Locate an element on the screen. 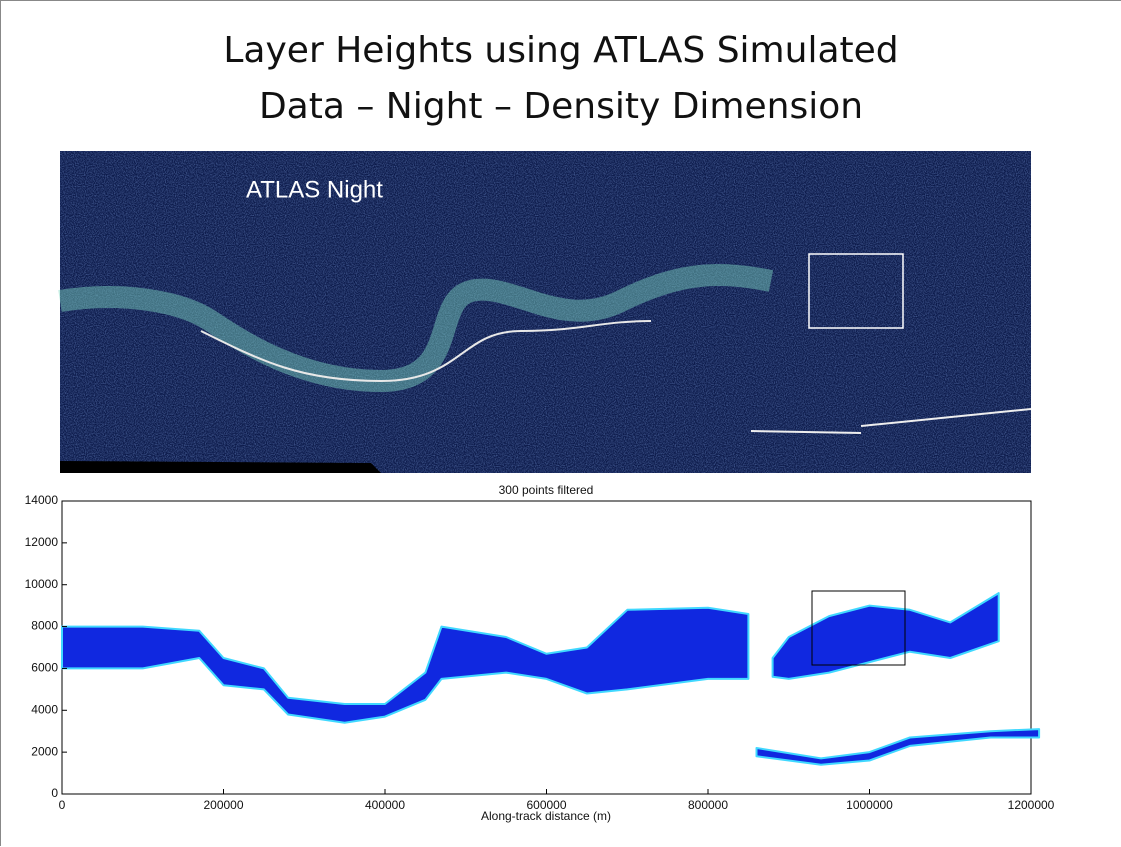 The height and width of the screenshot is (847, 1121). y-tick-label: 10000 is located at coordinates (42, 584).